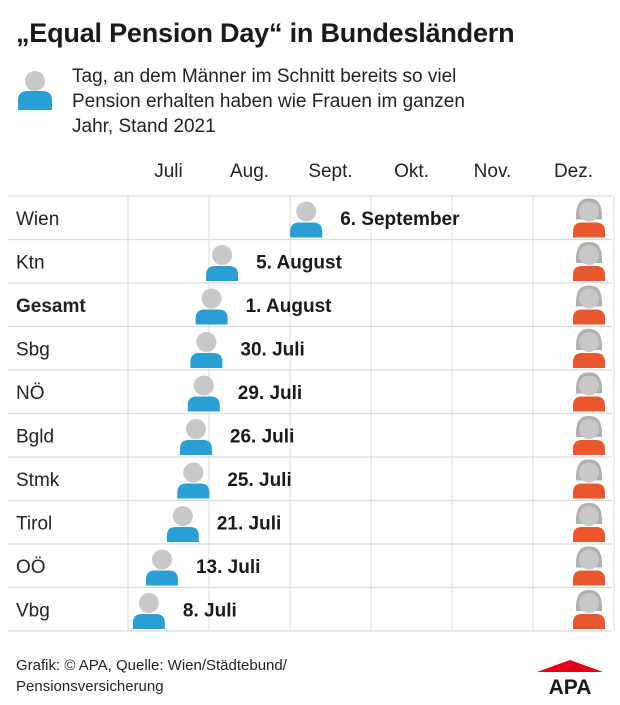  What do you see at coordinates (151, 665) in the screenshot?
I see `source-line: Grafik: © APA, Quelle: Wien/Städtebund/` at bounding box center [151, 665].